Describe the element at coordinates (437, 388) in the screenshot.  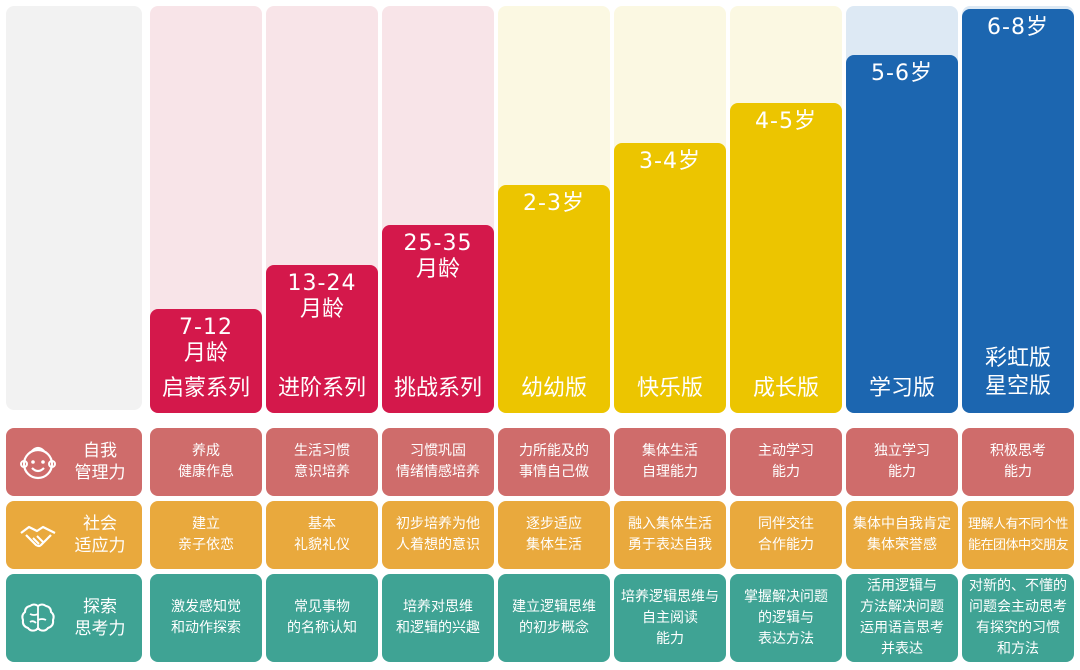
I see `stage-series: 挑战系列` at that location.